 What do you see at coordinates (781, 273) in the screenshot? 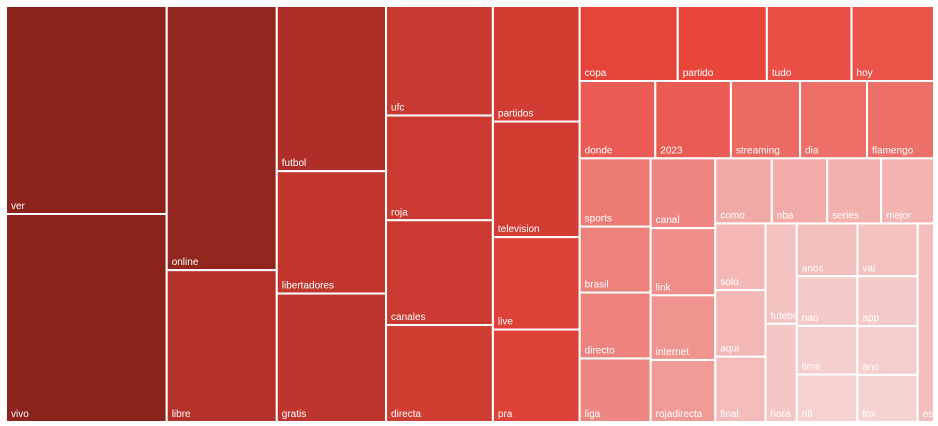
I see `tile-futebol` at bounding box center [781, 273].